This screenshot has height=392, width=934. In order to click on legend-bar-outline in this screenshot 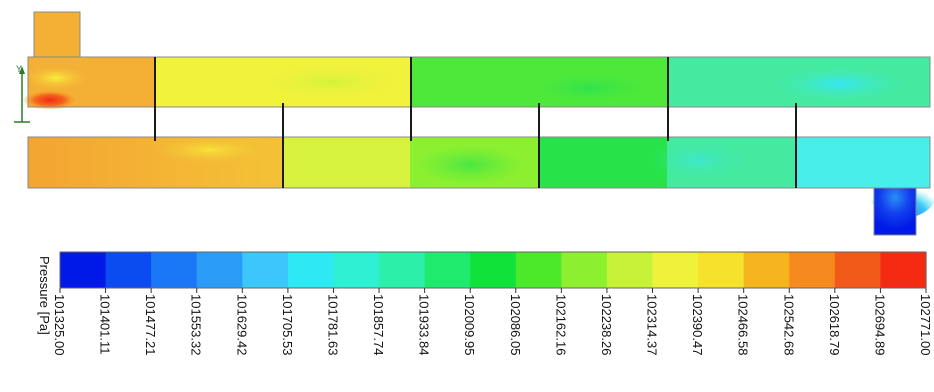, I will do `click(493, 270)`.